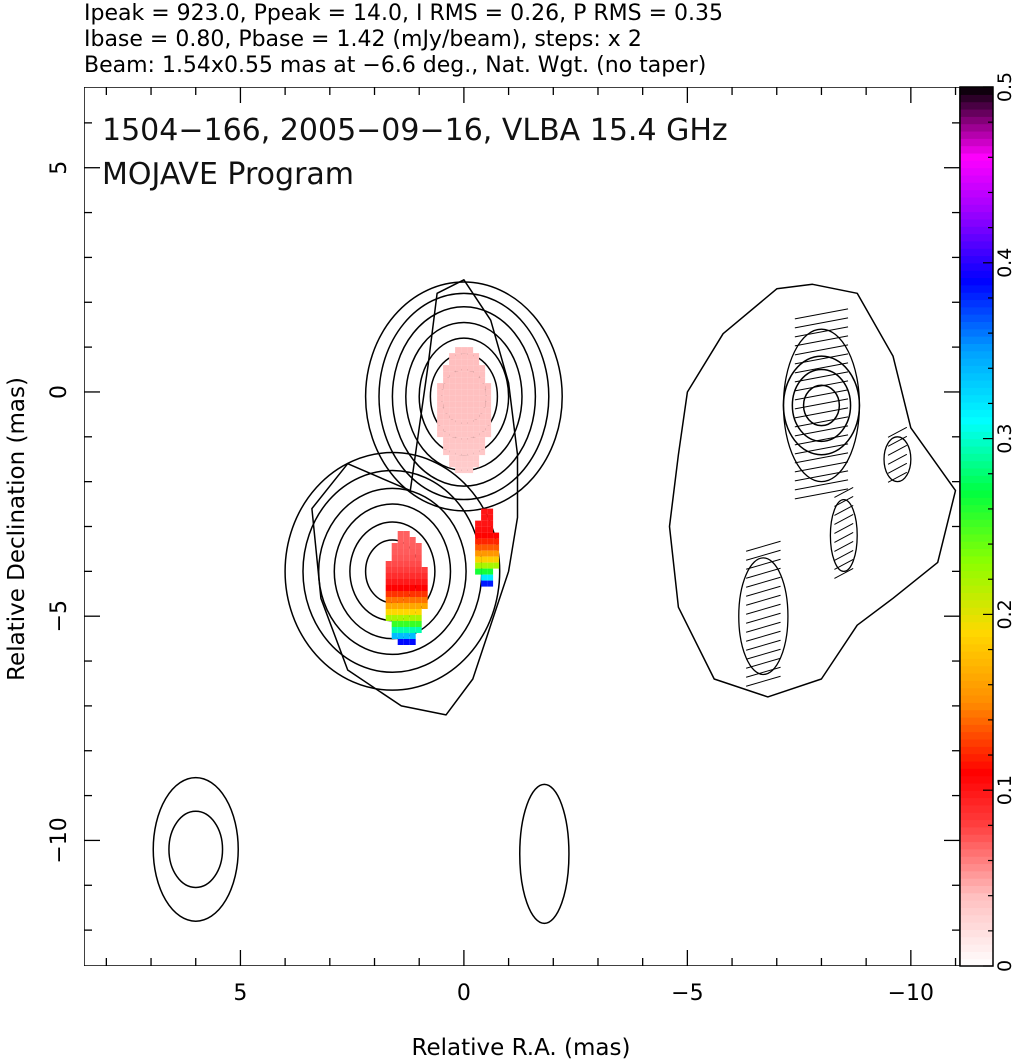 Image resolution: width=1022 pixels, height=1061 pixels. Describe the element at coordinates (240, 993) in the screenshot. I see `x-tick-label: 5` at that location.